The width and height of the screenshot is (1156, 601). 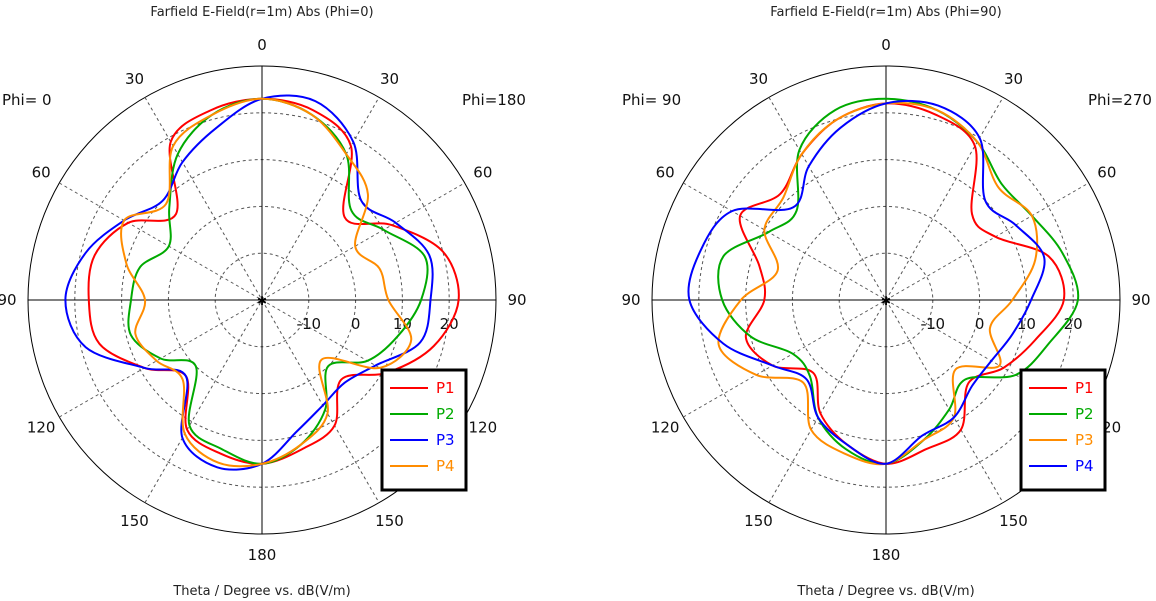 I want to click on phi-left-label: Phi= 90, so click(x=651, y=100).